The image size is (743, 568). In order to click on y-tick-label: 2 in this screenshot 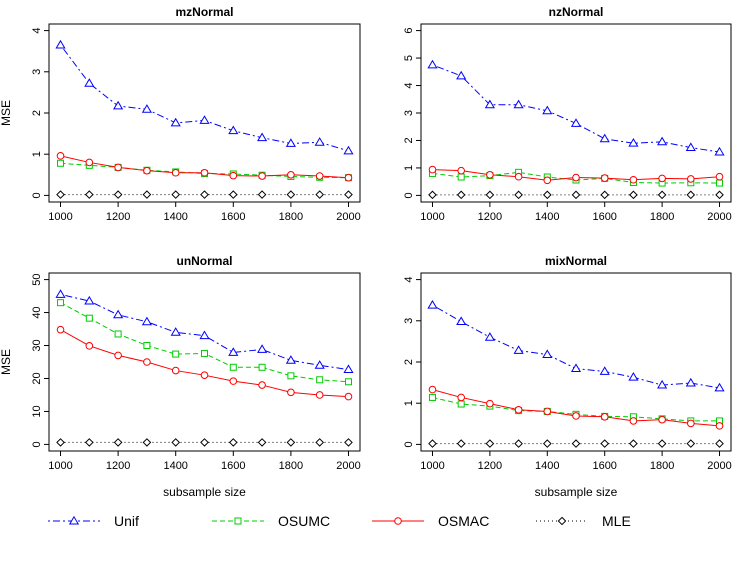, I will do `click(409, 140)`.